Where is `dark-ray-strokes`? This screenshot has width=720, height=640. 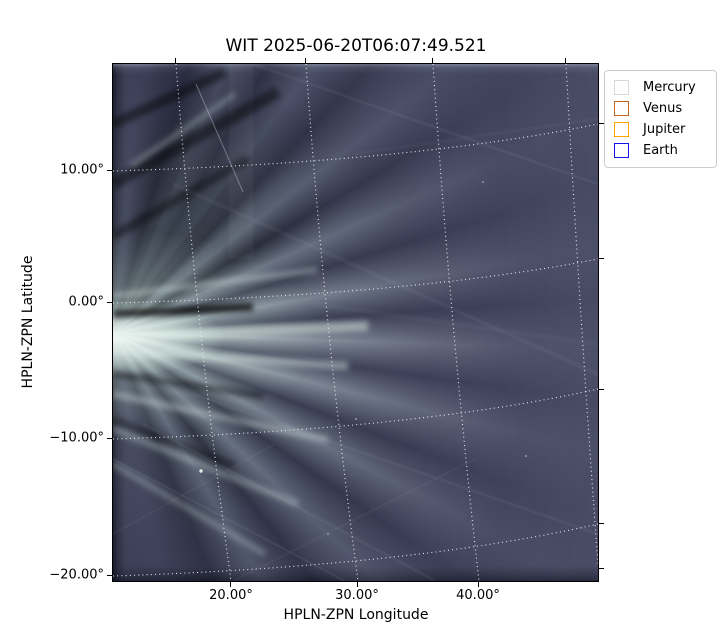 dark-ray-strokes is located at coordinates (197, 268).